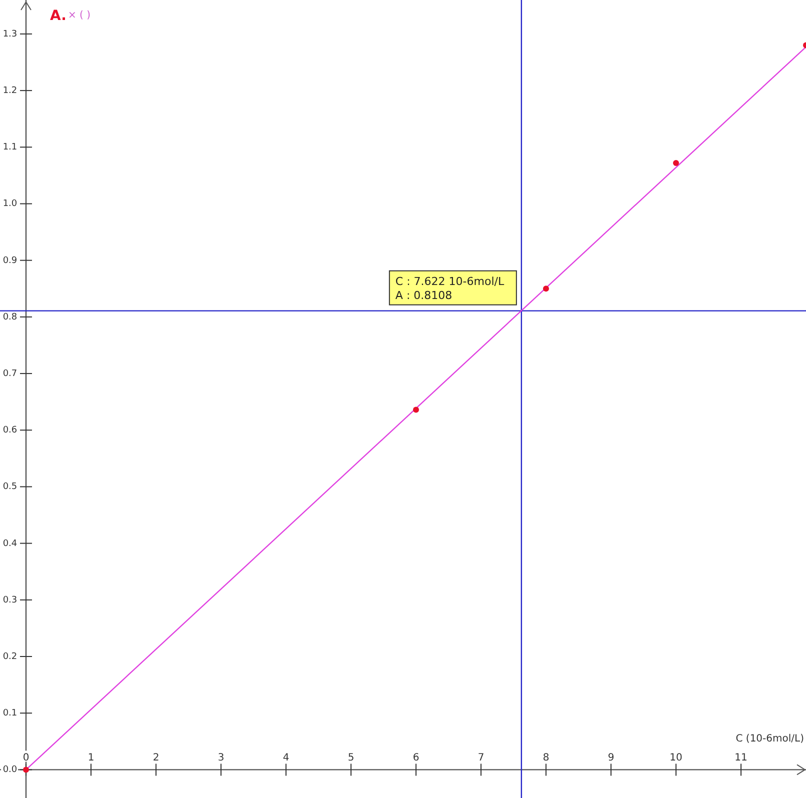  Describe the element at coordinates (156, 758) in the screenshot. I see `x-tick-label: 2` at that location.